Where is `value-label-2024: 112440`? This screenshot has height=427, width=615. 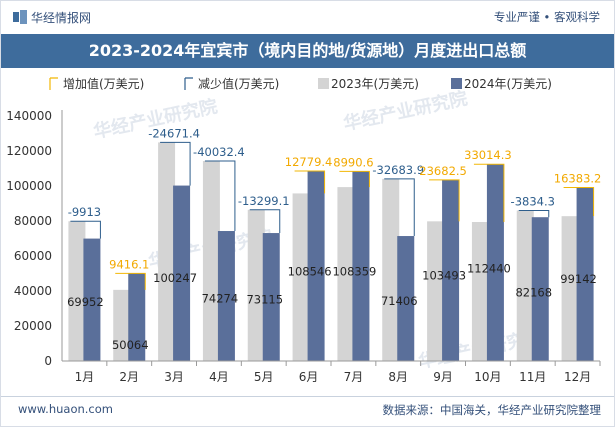 value-label-2024: 112440 is located at coordinates (489, 268).